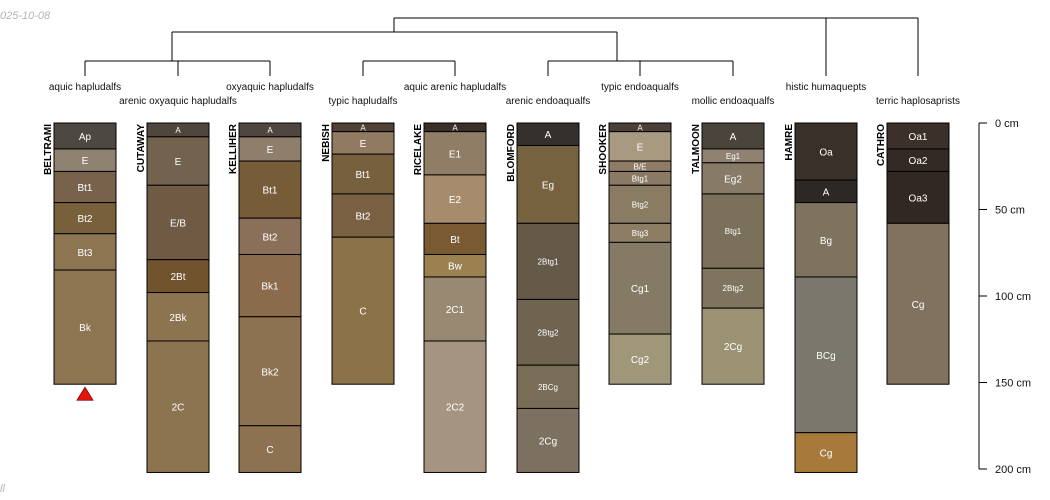  I want to click on horizon-cg1, so click(640, 288).